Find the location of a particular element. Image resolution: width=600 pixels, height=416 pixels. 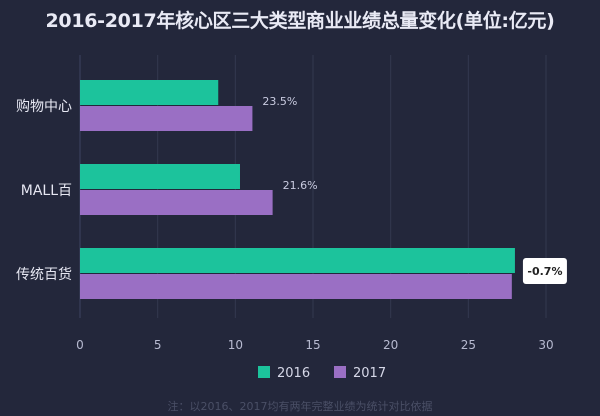

x-tick-label: 5 is located at coordinates (158, 345).